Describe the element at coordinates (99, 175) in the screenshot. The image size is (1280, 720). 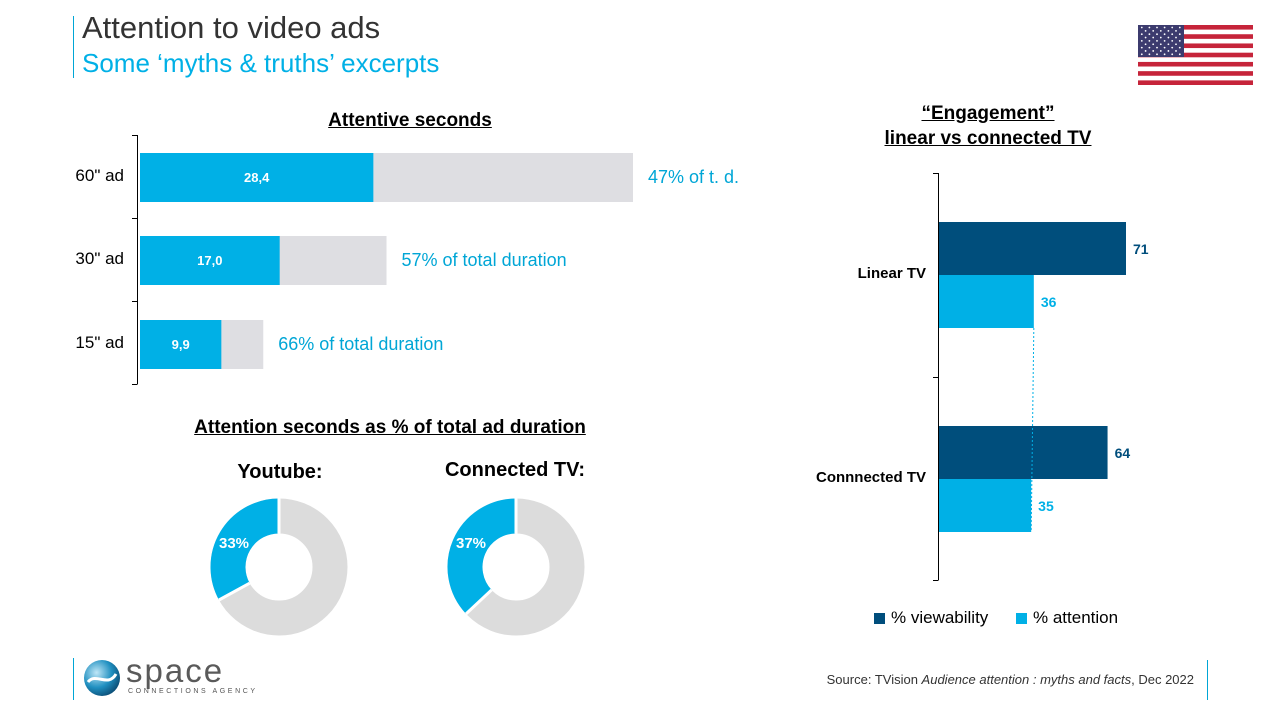
I see `attentive-category-label: 60" ad` at that location.